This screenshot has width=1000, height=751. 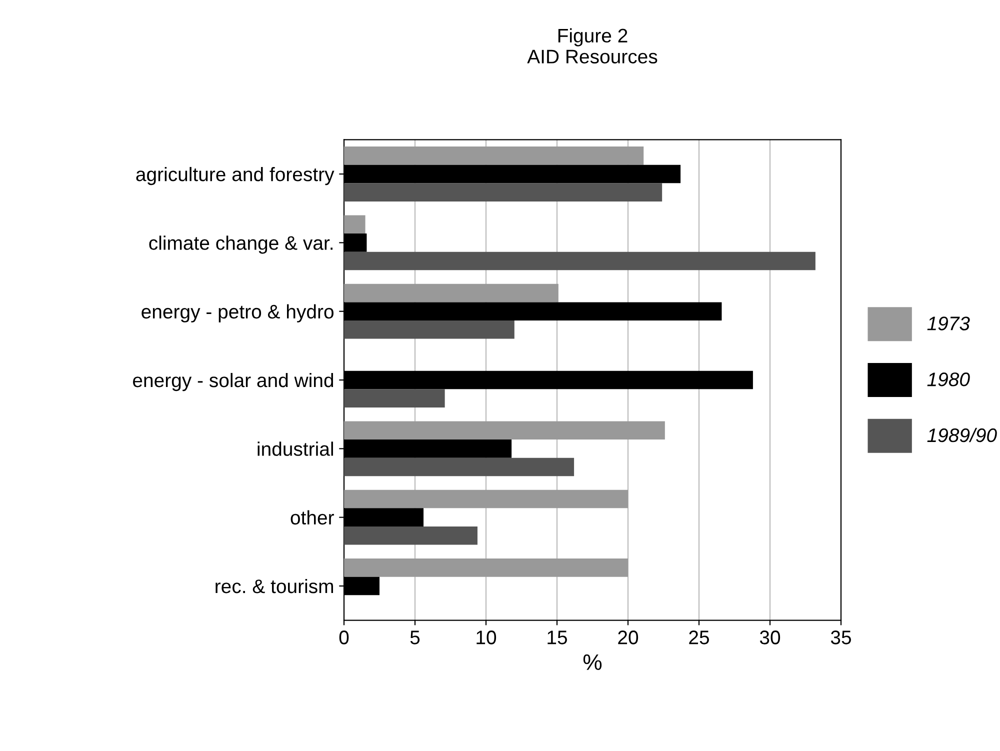 What do you see at coordinates (274, 586) in the screenshot?
I see `y-tick-label: rec. & tourism` at bounding box center [274, 586].